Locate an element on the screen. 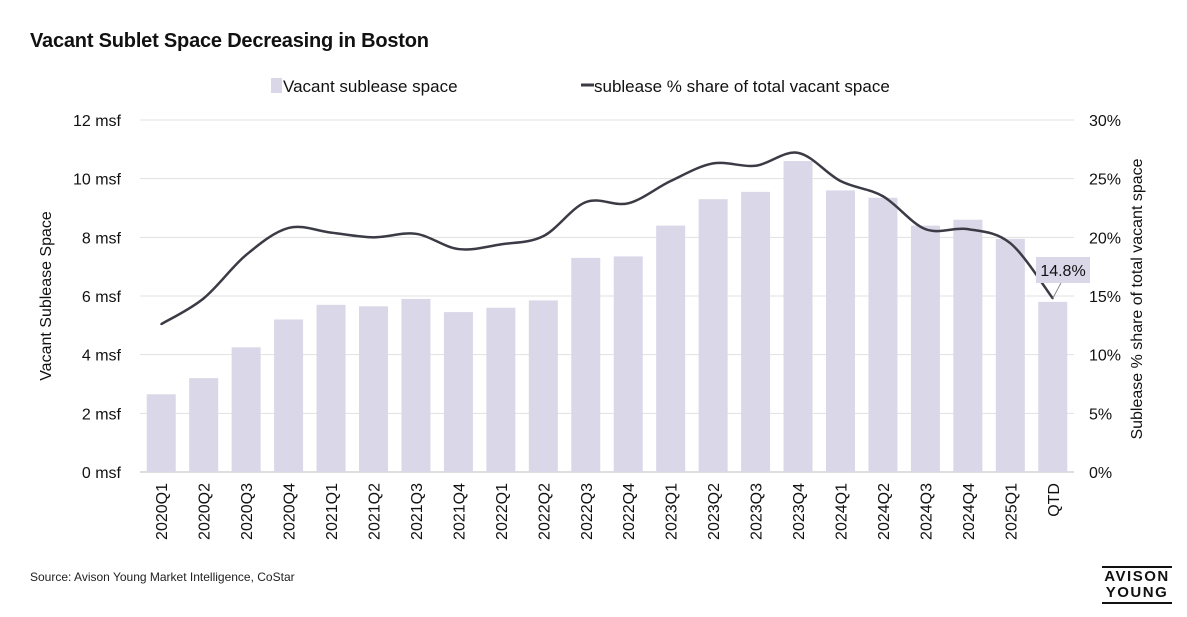 The image size is (1187, 617). annotations: 14.8% is located at coordinates (1063, 278).